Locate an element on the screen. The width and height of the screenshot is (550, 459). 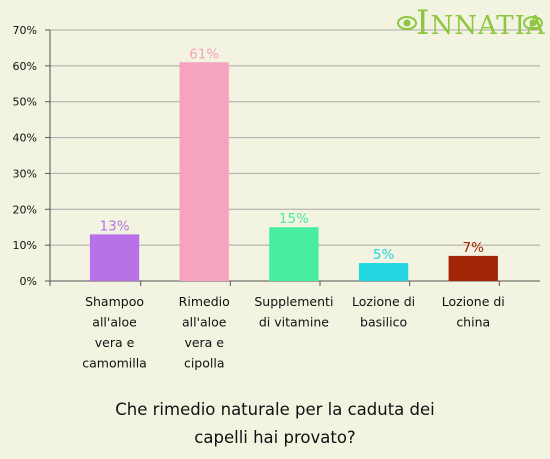
bar-value-label: 61% is located at coordinates (204, 54).